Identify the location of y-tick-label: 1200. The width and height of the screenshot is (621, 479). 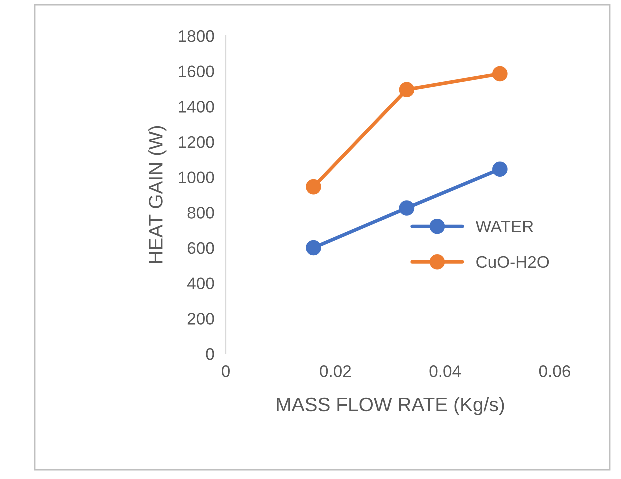
(196, 142).